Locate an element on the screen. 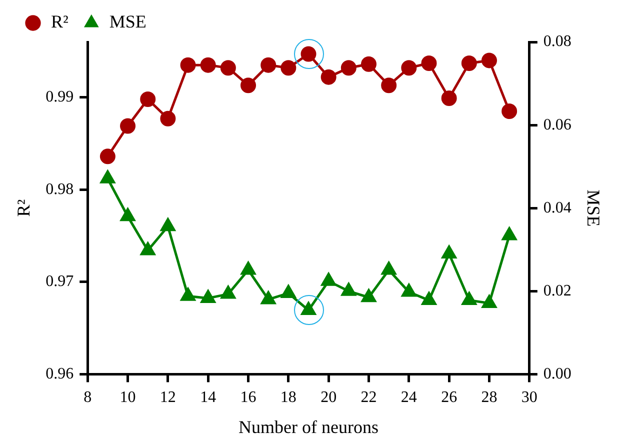 This screenshot has height=445, width=617. y-tick-label: 0.99 is located at coordinates (60, 97).